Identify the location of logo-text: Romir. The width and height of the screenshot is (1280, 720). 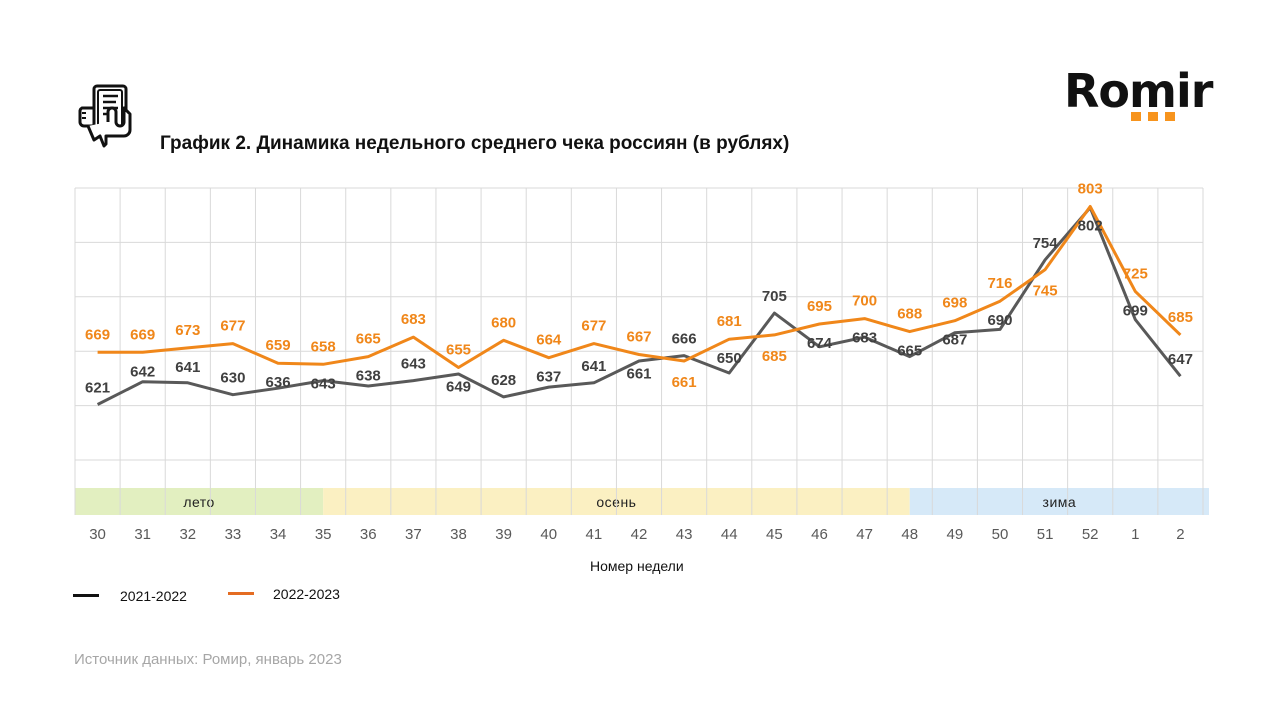
(1138, 91).